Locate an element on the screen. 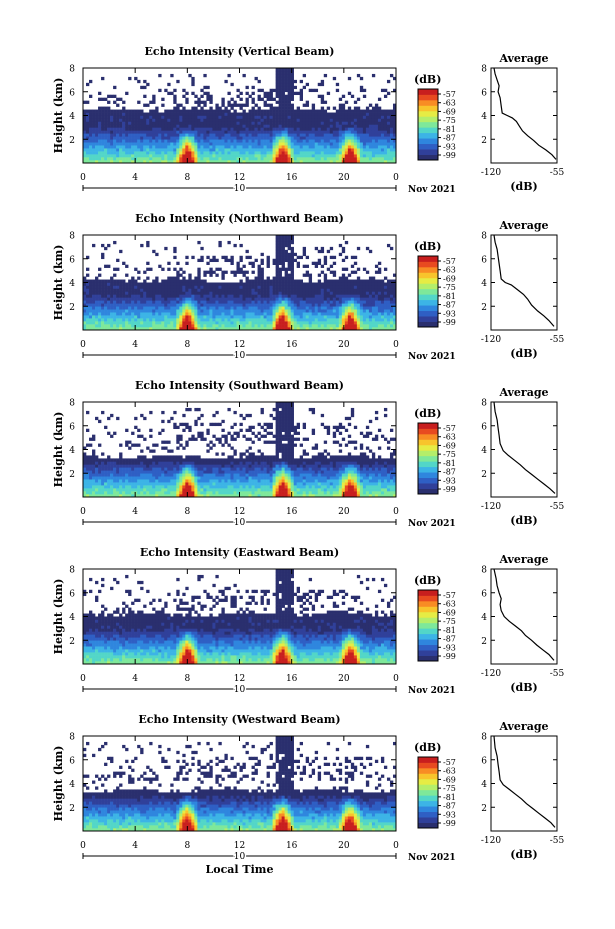  heatmap is located at coordinates (240, 283).